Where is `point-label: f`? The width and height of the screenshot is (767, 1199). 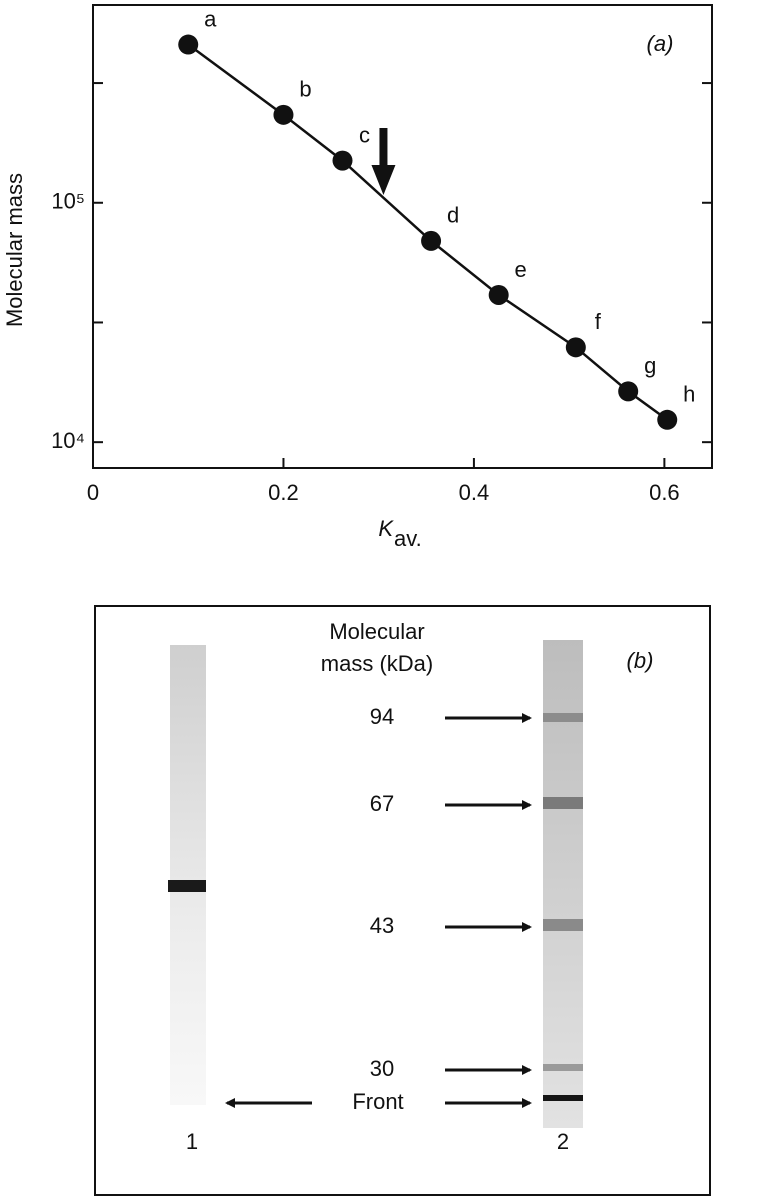
point-label: f is located at coordinates (598, 321).